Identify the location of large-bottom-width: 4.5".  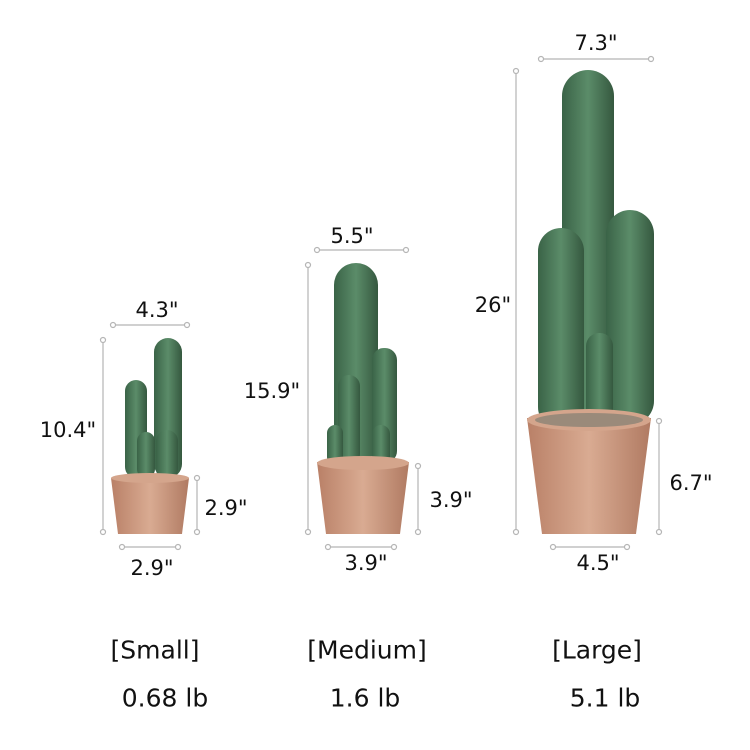
(598, 563).